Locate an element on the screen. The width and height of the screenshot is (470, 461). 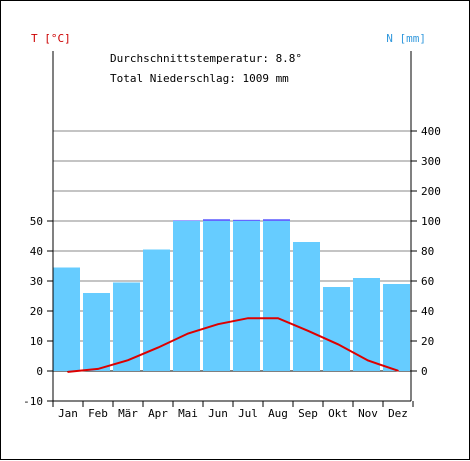
month-label-jan: Jan is located at coordinates (68, 413).